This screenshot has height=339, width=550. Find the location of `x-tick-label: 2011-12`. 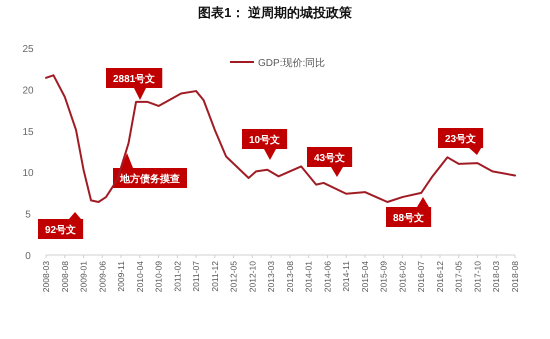

x-tick-label: 2011-12 is located at coordinates (215, 276).